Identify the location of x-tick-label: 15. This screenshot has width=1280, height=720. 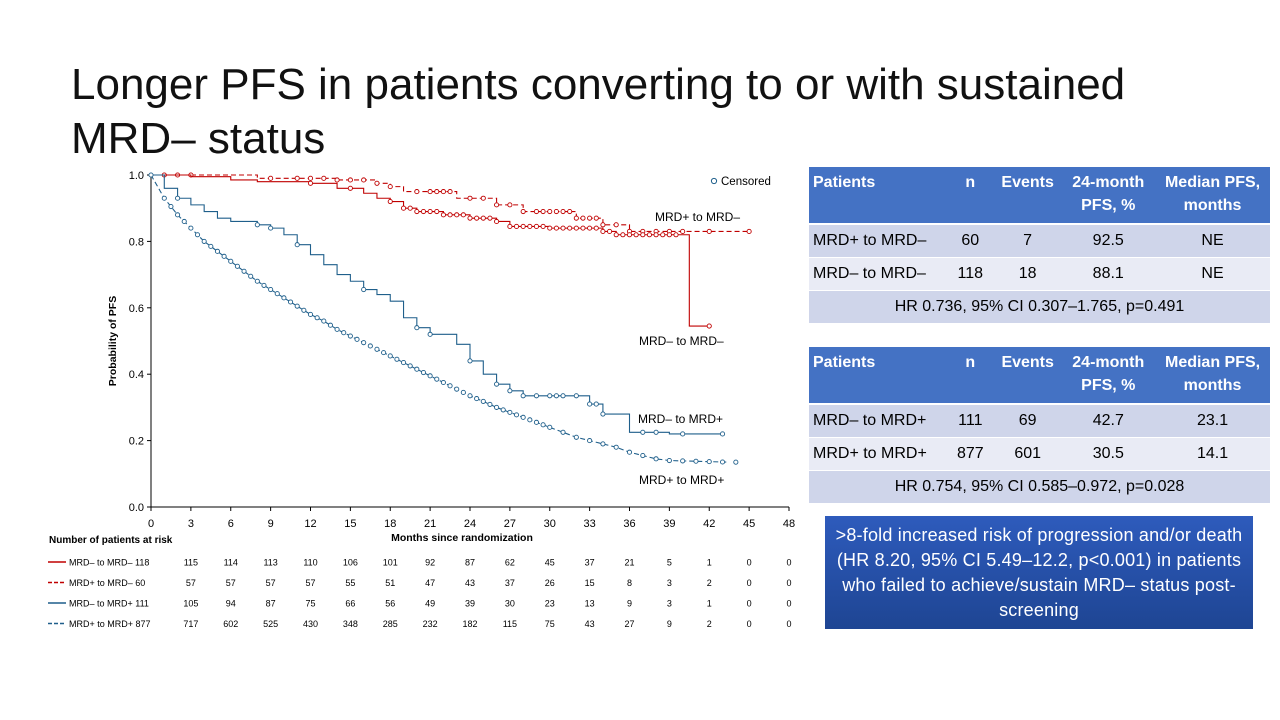
(350, 524).